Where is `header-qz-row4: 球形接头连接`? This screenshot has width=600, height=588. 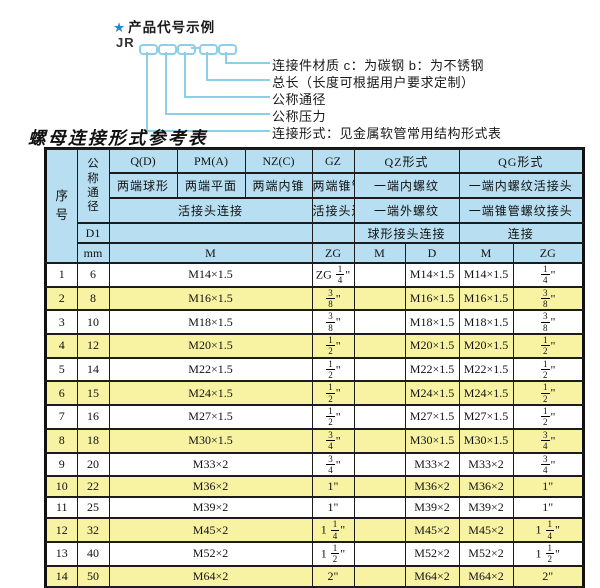 header-qz-row4: 球形接头连接 is located at coordinates (406, 233).